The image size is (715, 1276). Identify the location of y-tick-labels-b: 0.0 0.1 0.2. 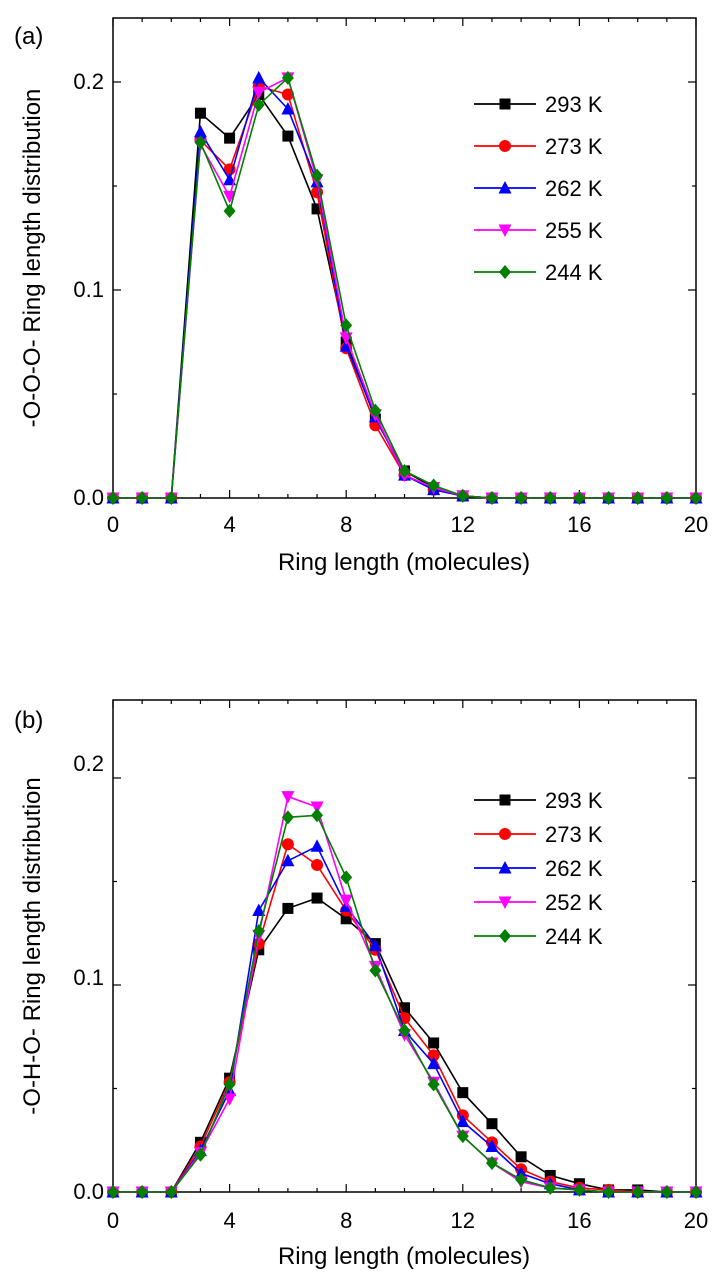
(88, 977).